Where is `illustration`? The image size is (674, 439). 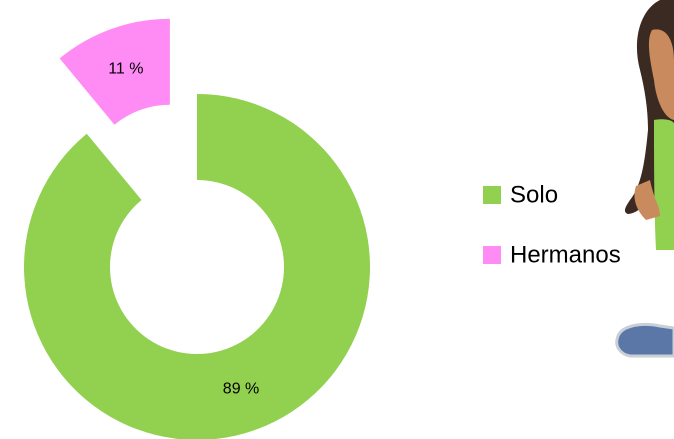 illustration is located at coordinates (644, 179).